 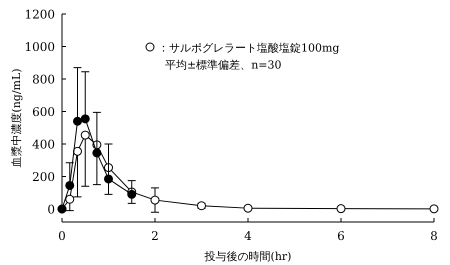 What do you see at coordinates (39, 47) in the screenshot?
I see `y-tick-label: 1000` at bounding box center [39, 47].